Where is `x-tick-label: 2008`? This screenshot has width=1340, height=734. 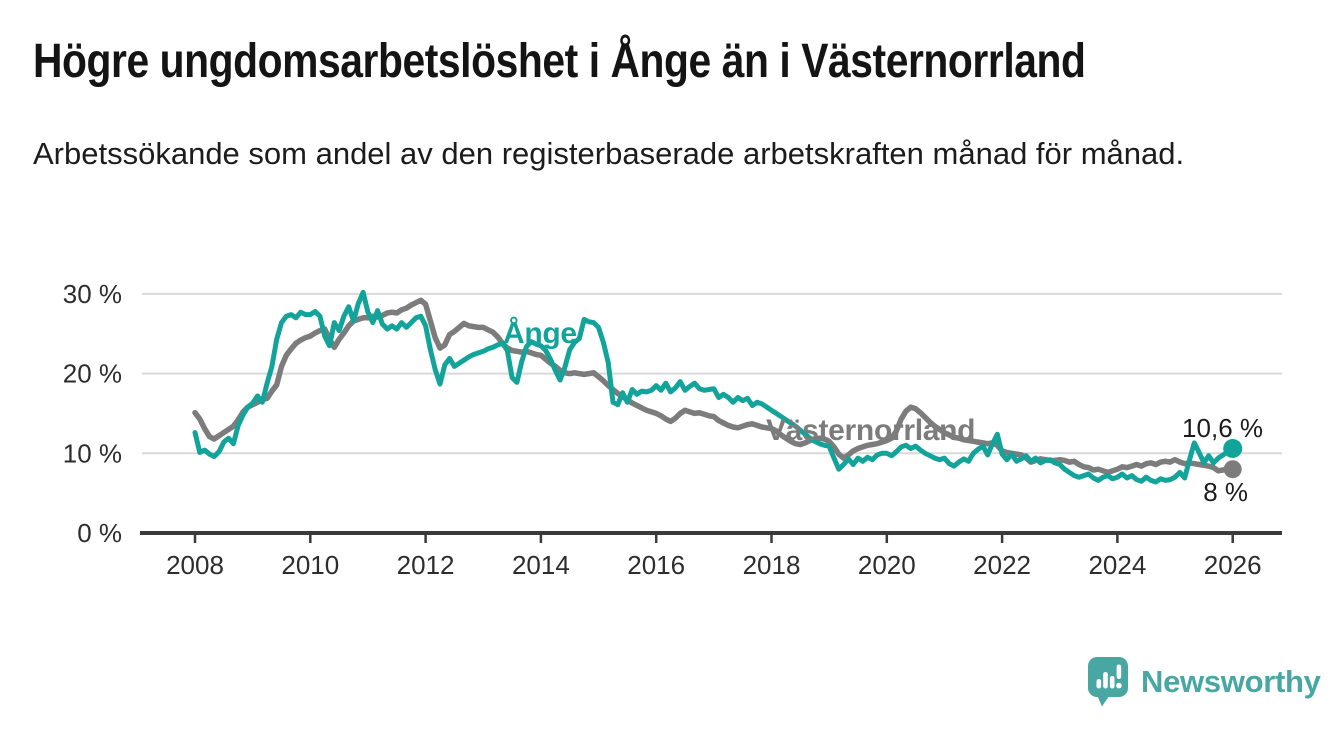 x-tick-label: 2008 is located at coordinates (195, 565).